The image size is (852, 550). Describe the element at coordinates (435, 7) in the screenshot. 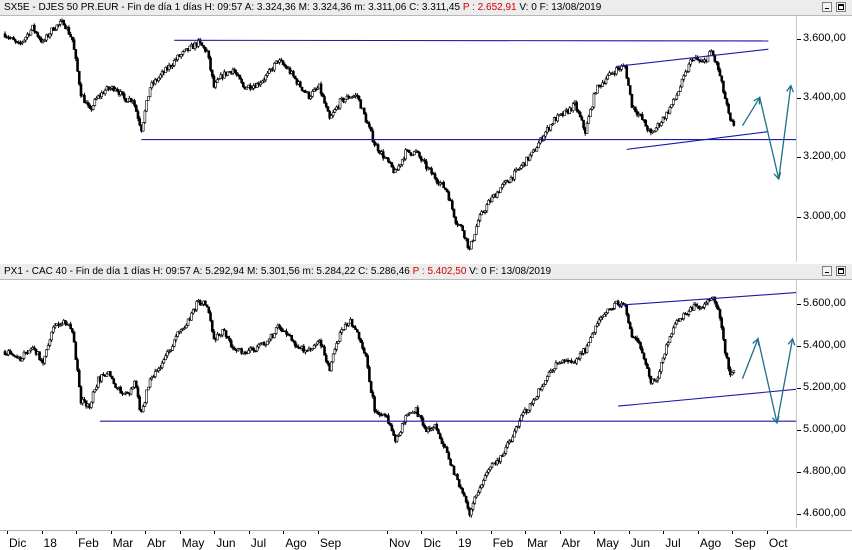

I see `close-label: C: 3.311,45` at that location.